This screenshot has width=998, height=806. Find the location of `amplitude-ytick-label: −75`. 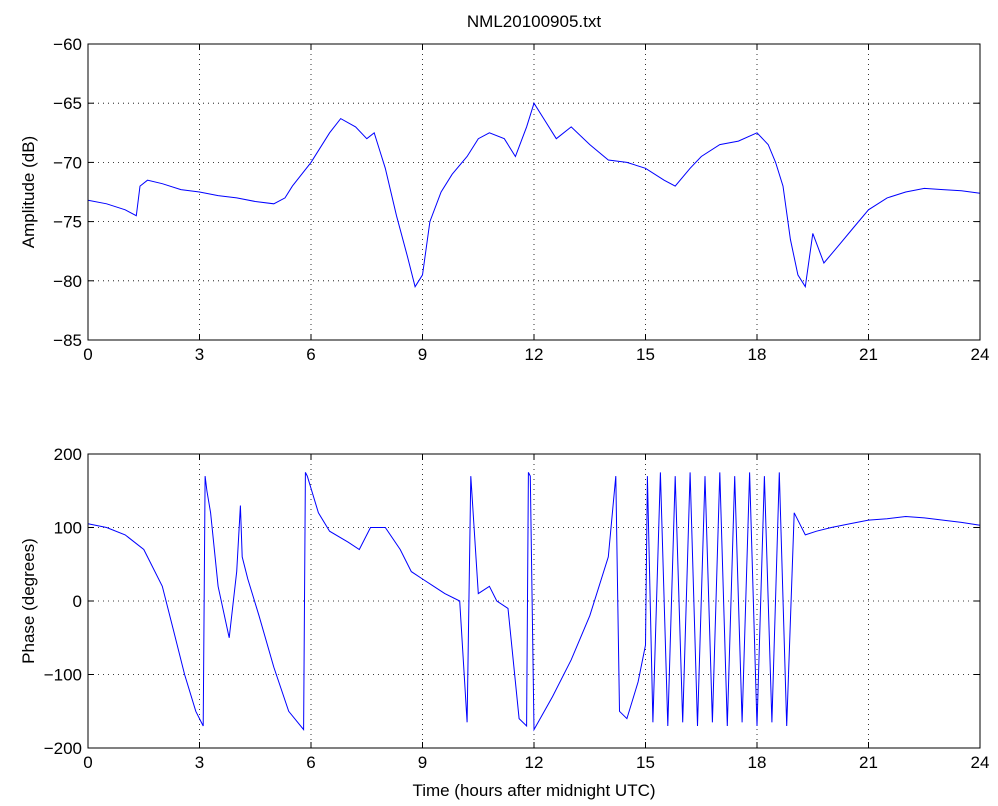

amplitude-ytick-label: −75 is located at coordinates (67, 222).